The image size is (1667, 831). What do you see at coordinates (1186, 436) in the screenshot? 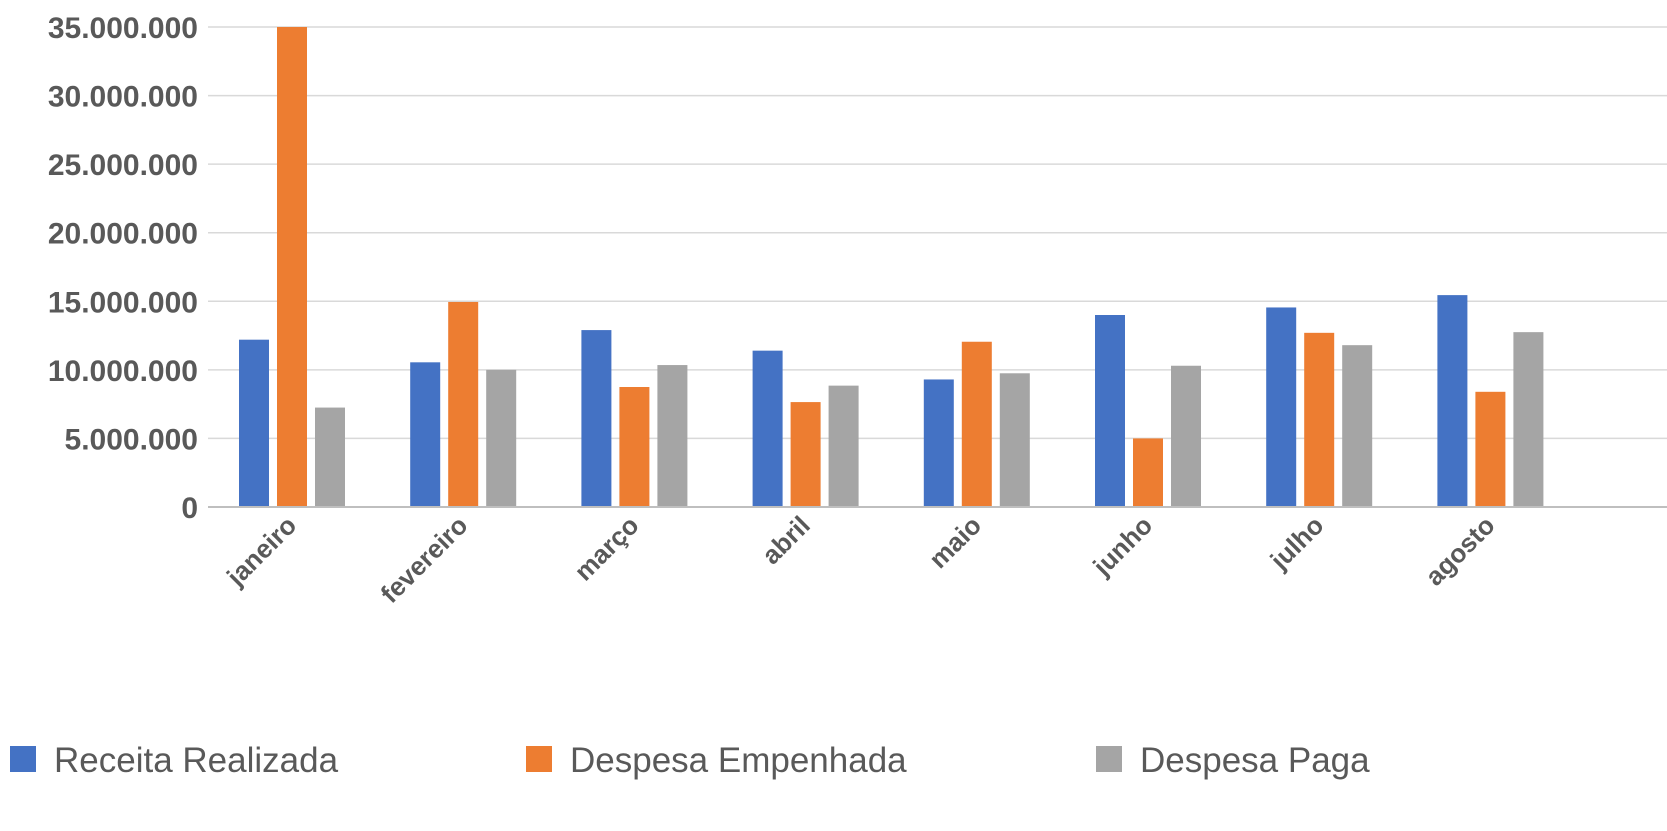
I see `bar-despesa-paga-junho` at bounding box center [1186, 436].